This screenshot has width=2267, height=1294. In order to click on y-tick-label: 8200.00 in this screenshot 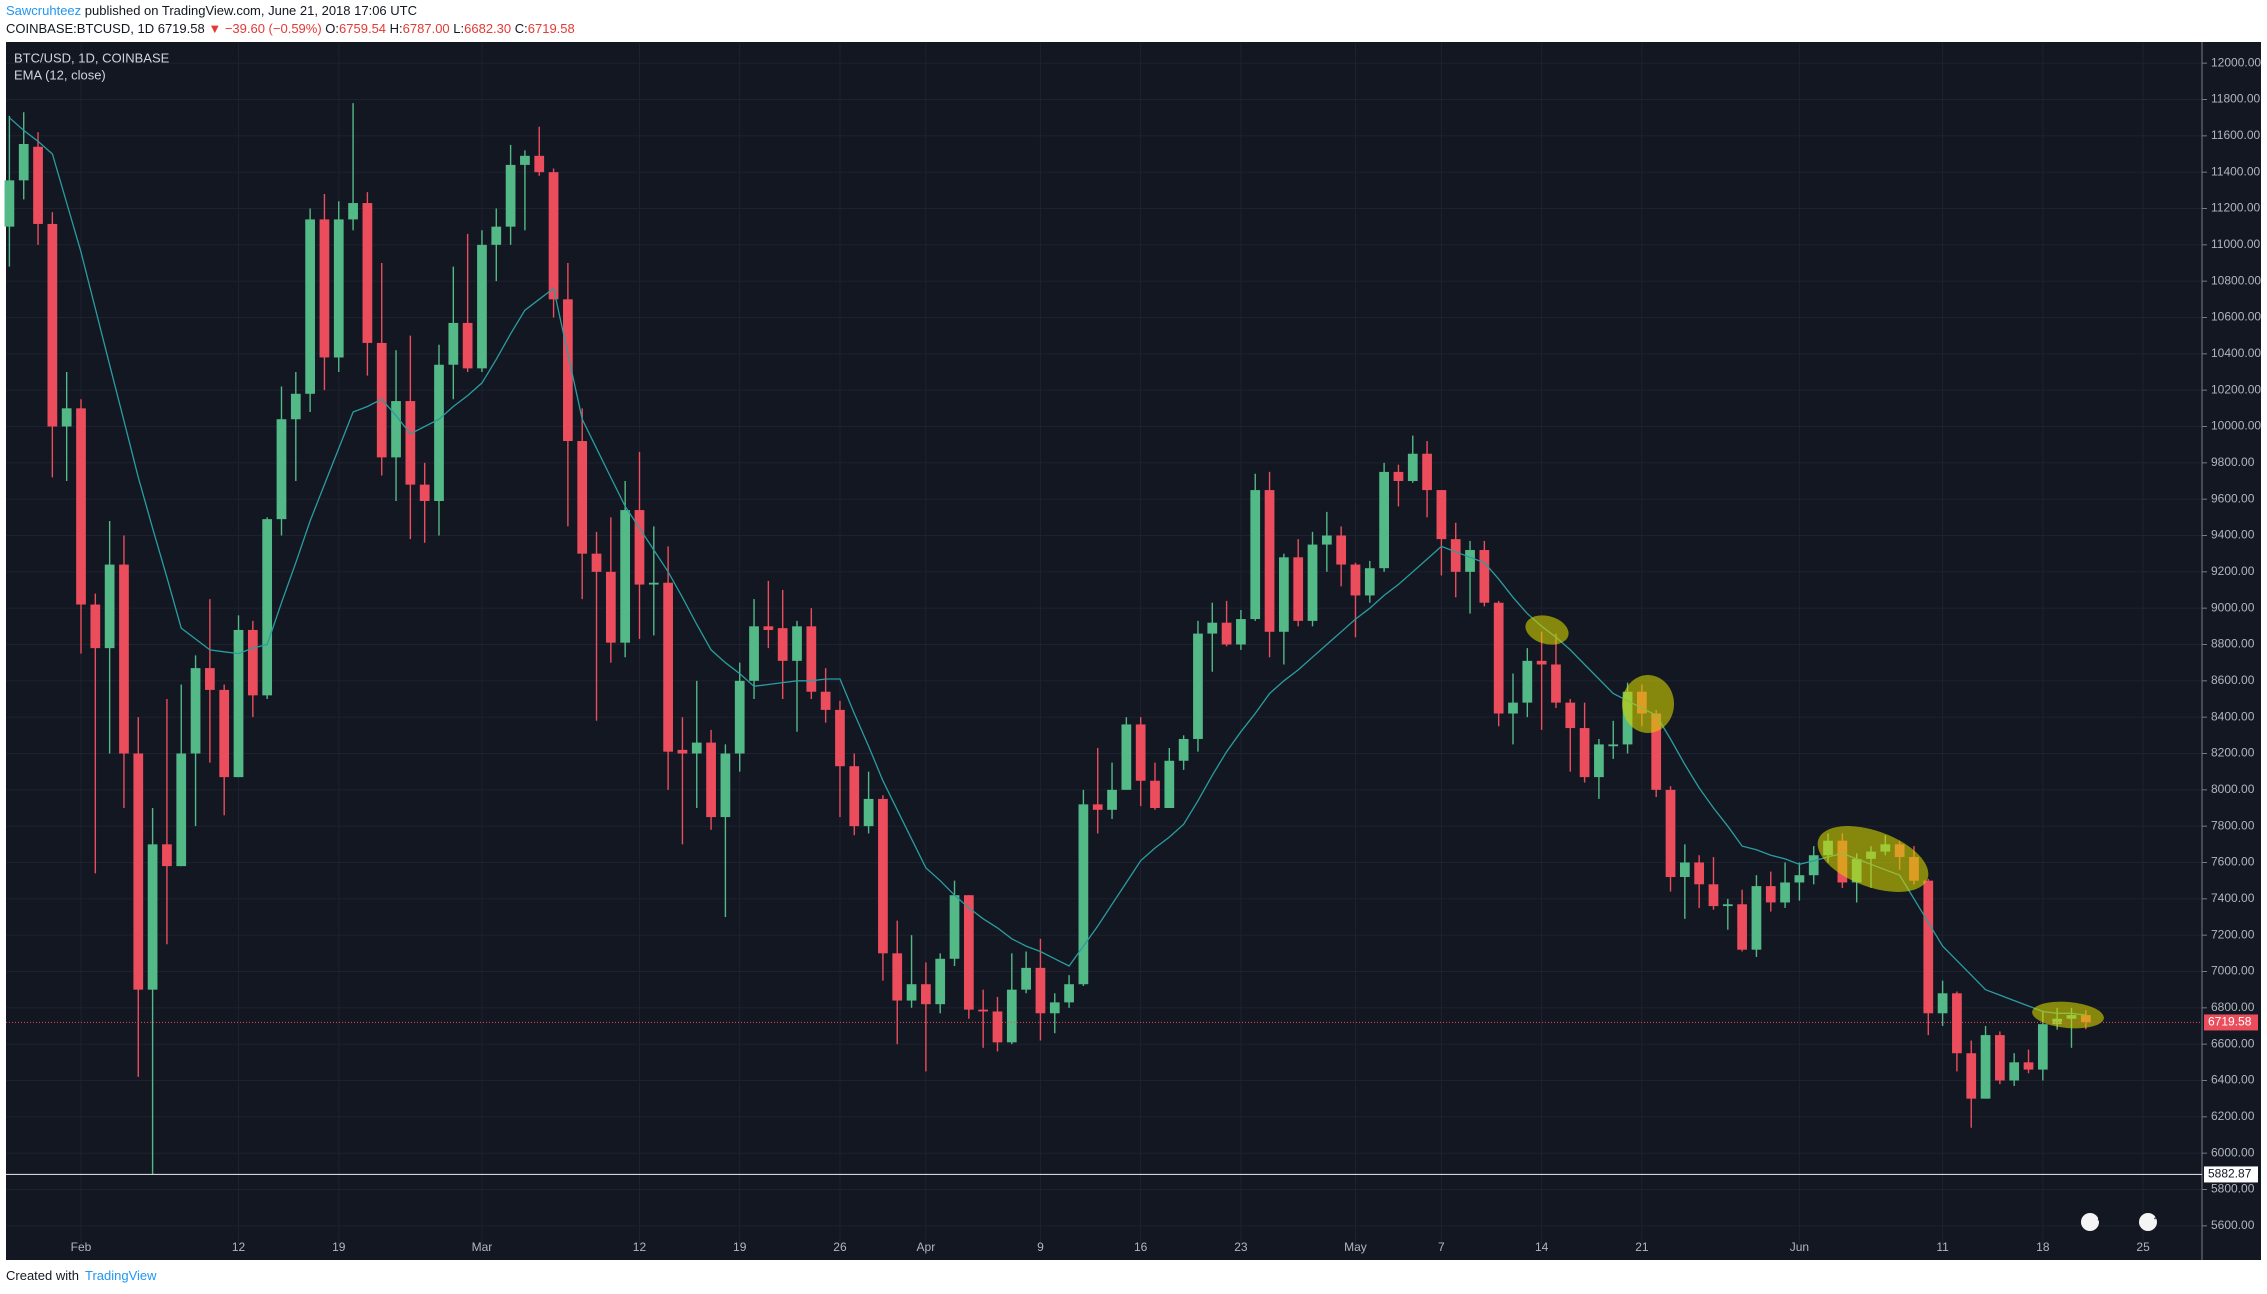, I will do `click(2233, 753)`.